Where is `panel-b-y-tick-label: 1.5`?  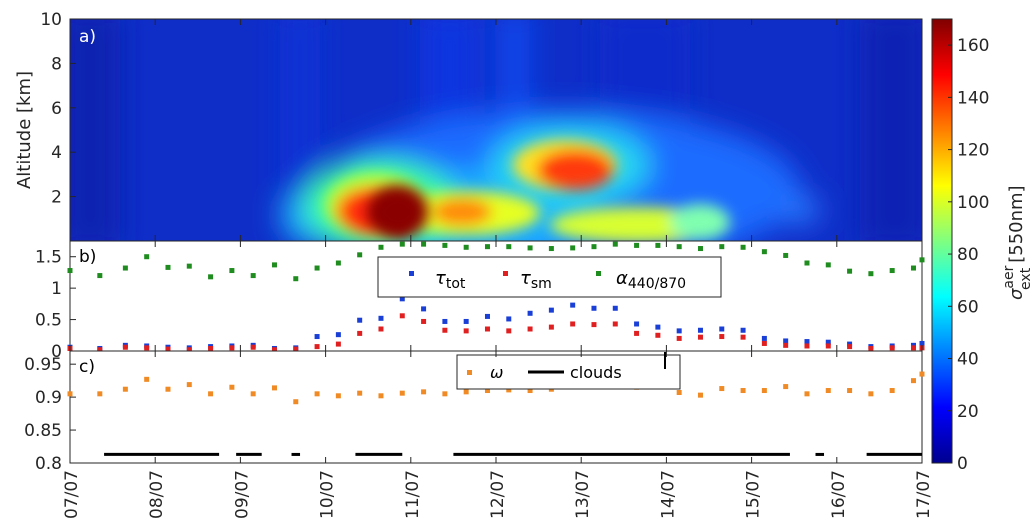
panel-b-y-tick-label: 1.5 is located at coordinates (48, 258).